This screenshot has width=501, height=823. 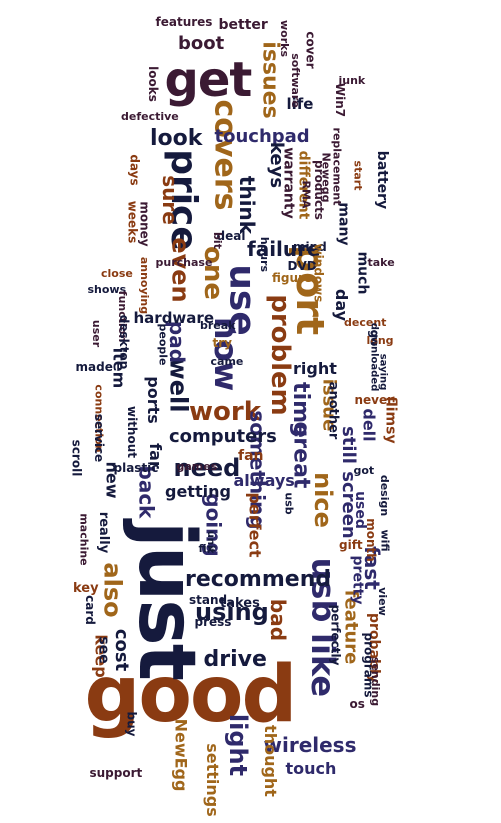 What do you see at coordinates (180, 270) in the screenshot?
I see `word-even: even` at bounding box center [180, 270].